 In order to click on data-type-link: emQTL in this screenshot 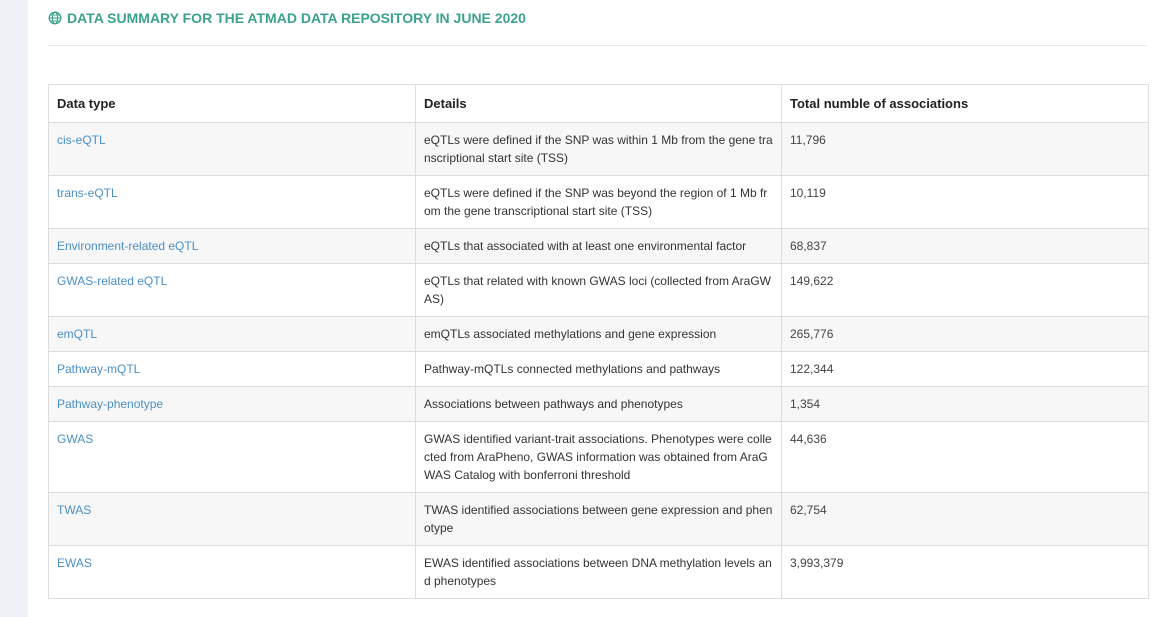, I will do `click(77, 334)`.